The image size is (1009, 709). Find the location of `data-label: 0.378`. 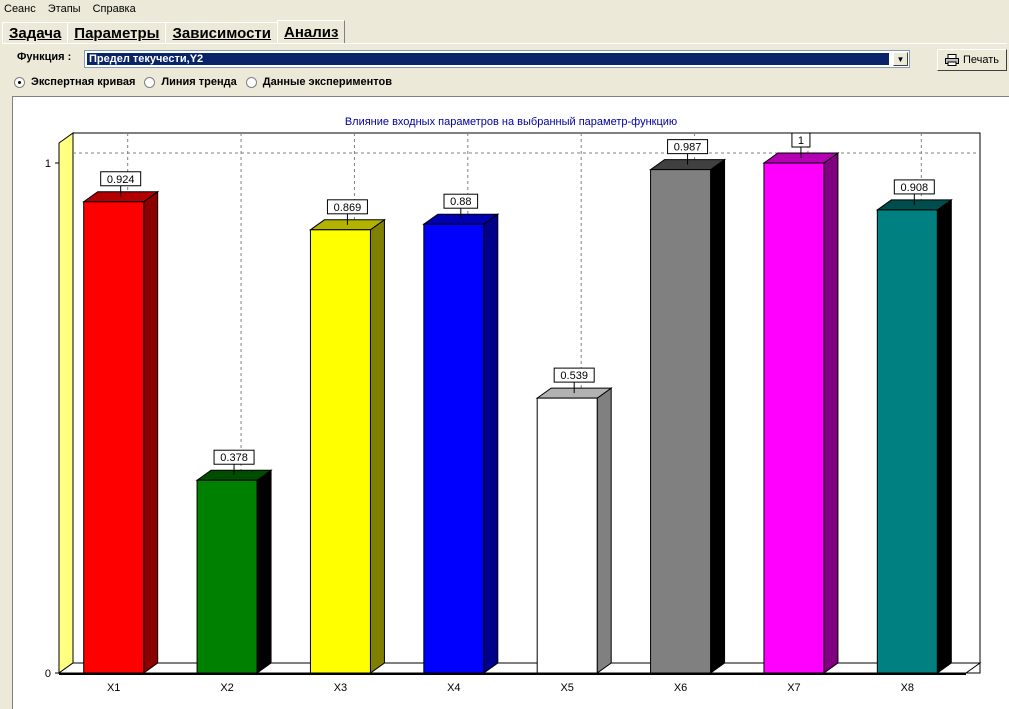

data-label: 0.378 is located at coordinates (234, 458).